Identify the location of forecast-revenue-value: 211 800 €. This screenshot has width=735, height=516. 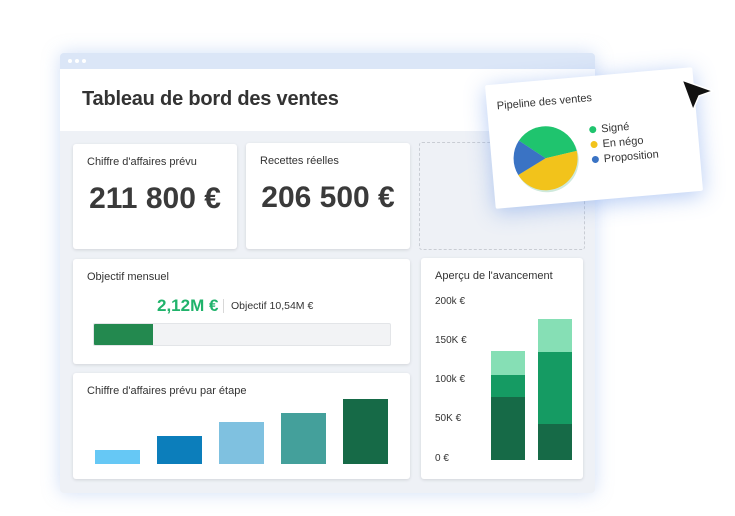
(155, 198).